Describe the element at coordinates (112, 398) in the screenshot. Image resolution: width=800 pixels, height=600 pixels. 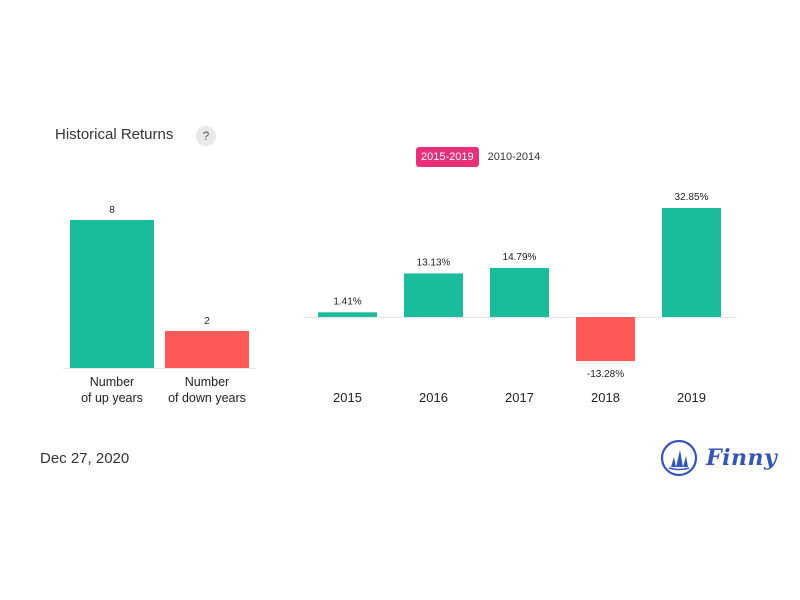
I see `category-label: of up years` at that location.